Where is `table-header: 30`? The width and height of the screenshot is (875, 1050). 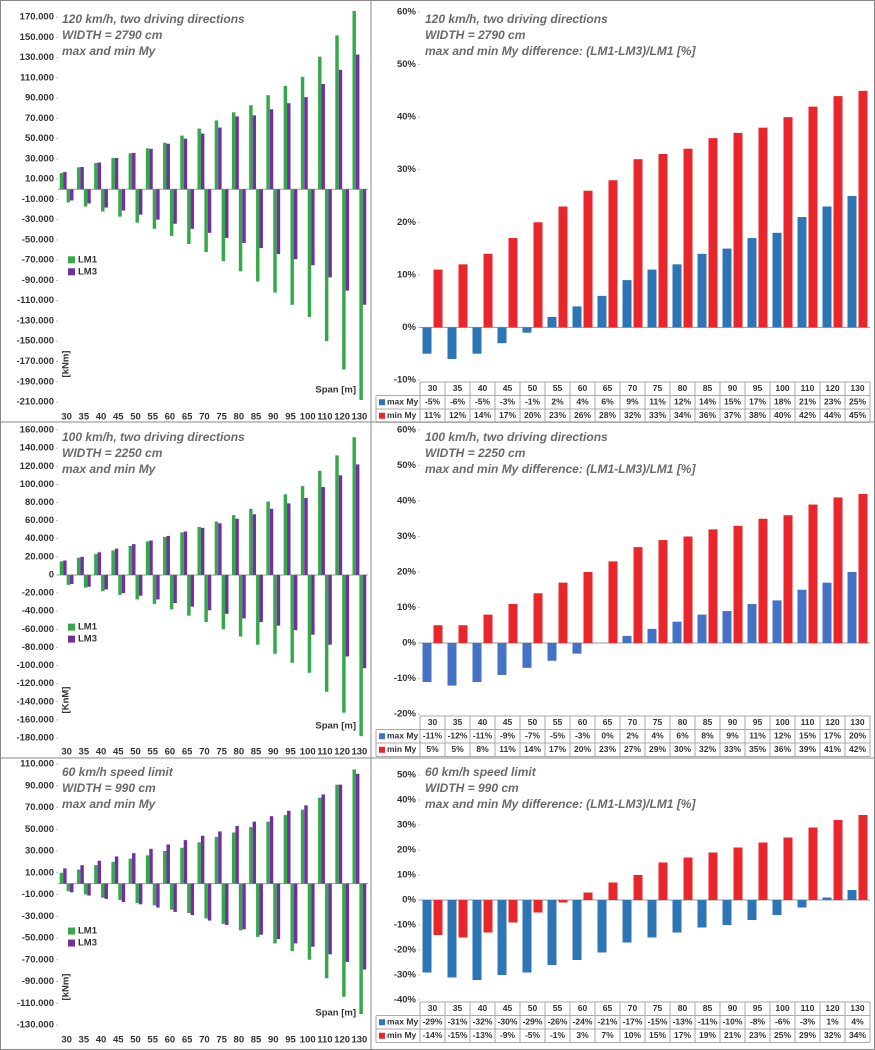
table-header: 30 is located at coordinates (433, 722).